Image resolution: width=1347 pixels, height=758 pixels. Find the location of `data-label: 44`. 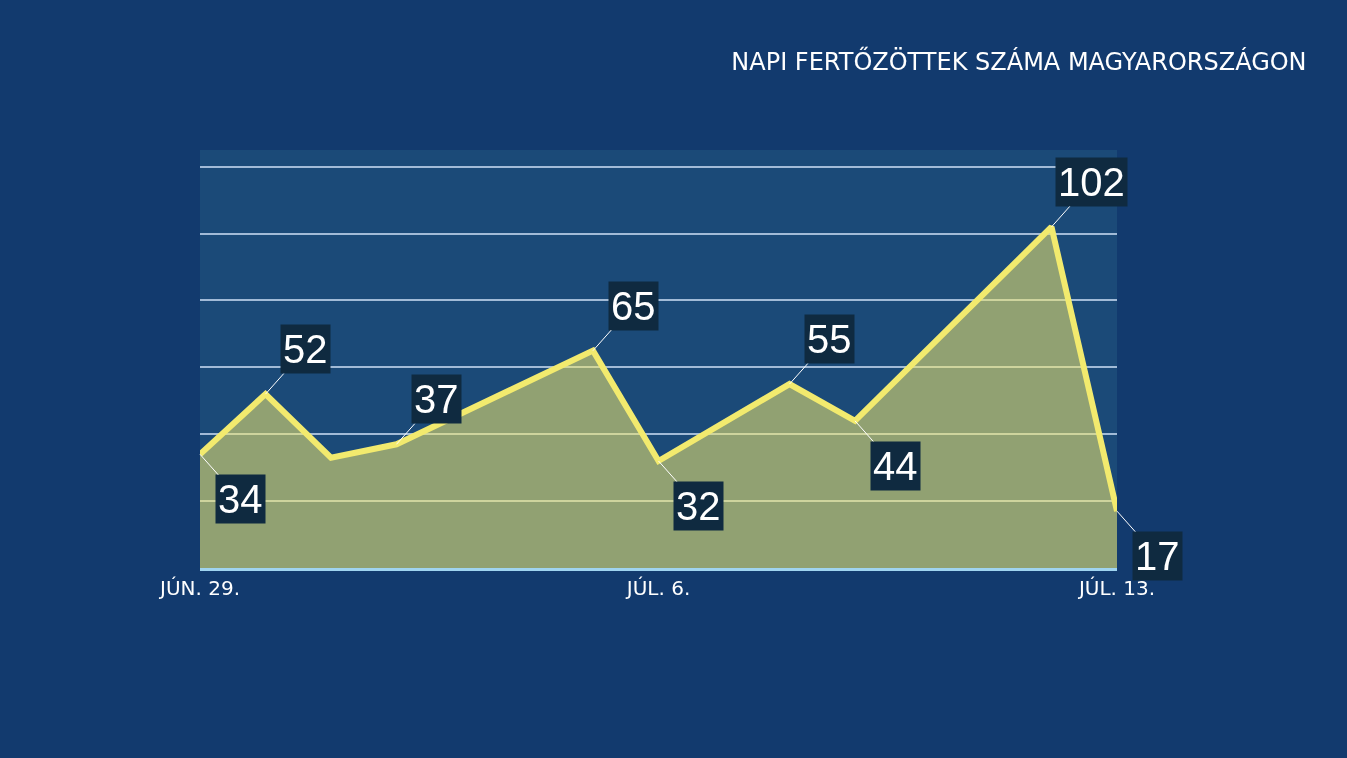

data-label: 44 is located at coordinates (895, 466).